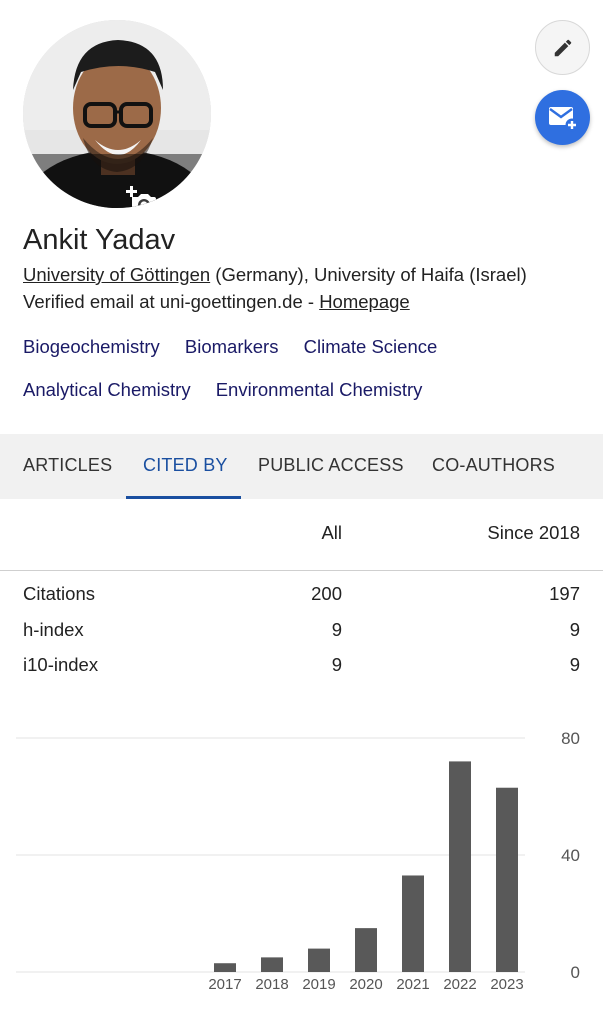 This screenshot has width=603, height=1024. I want to click on edit-profile-button, so click(562, 47).